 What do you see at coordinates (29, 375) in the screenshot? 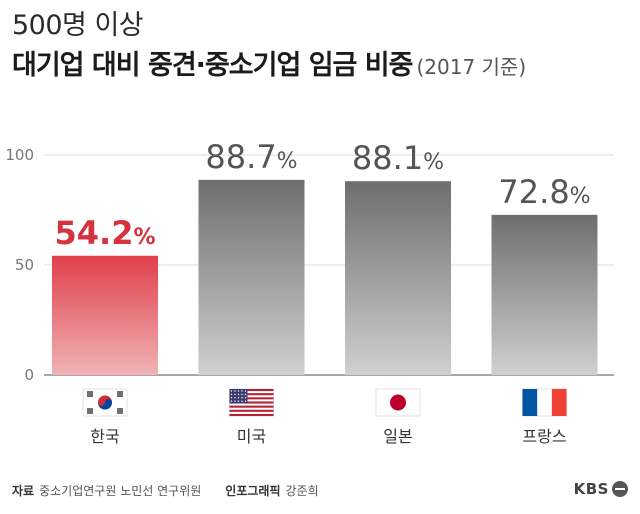
I see `y-tick-label: 0` at bounding box center [29, 375].